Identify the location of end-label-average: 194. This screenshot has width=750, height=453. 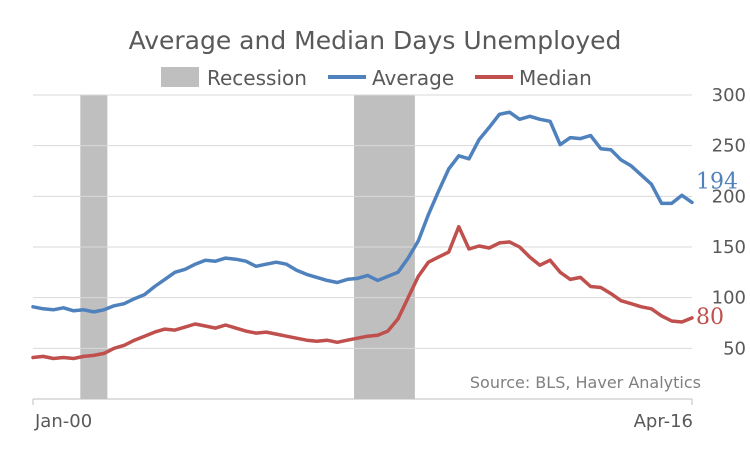
(717, 181).